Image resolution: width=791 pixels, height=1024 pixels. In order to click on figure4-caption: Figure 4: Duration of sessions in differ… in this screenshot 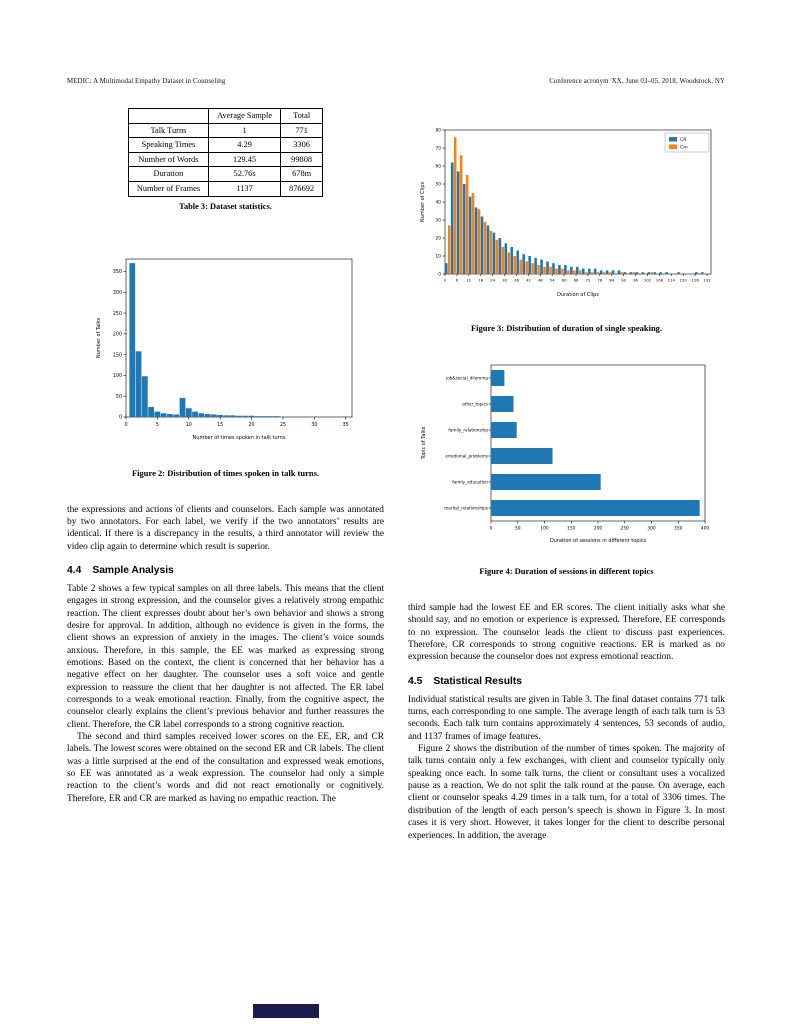, I will do `click(566, 571)`.